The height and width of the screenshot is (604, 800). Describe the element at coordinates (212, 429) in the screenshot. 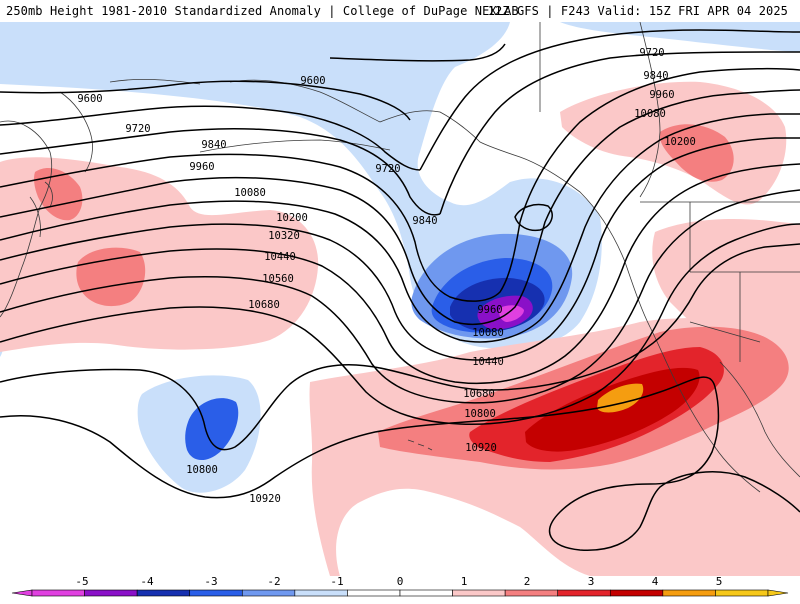

I see `anomaly-neg2-subtropical` at that location.